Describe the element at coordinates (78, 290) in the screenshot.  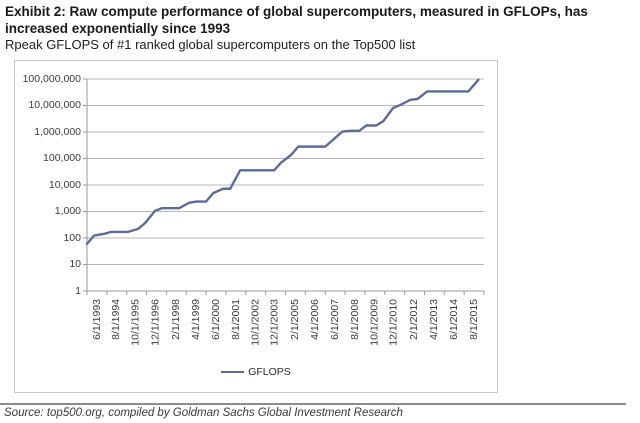
I see `y-axis-label: 1` at that location.